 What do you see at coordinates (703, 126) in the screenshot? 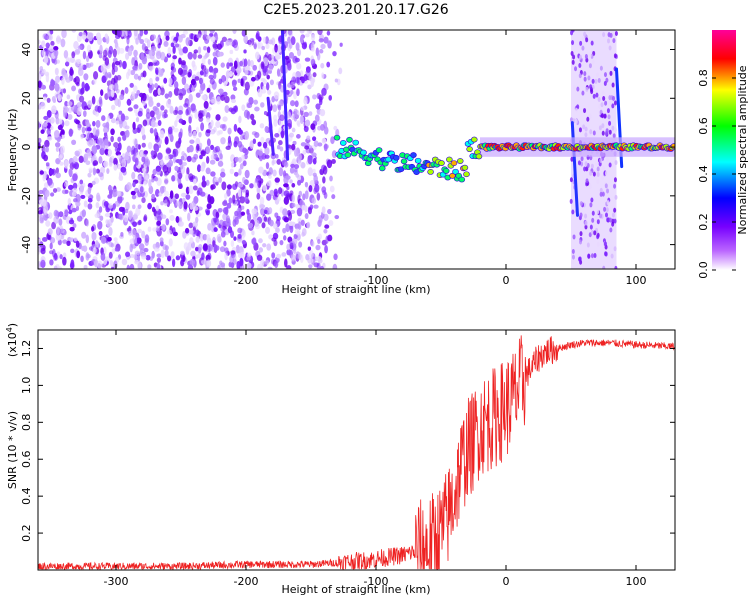
I see `colorbar-tick-label: 0.6` at bounding box center [703, 126].